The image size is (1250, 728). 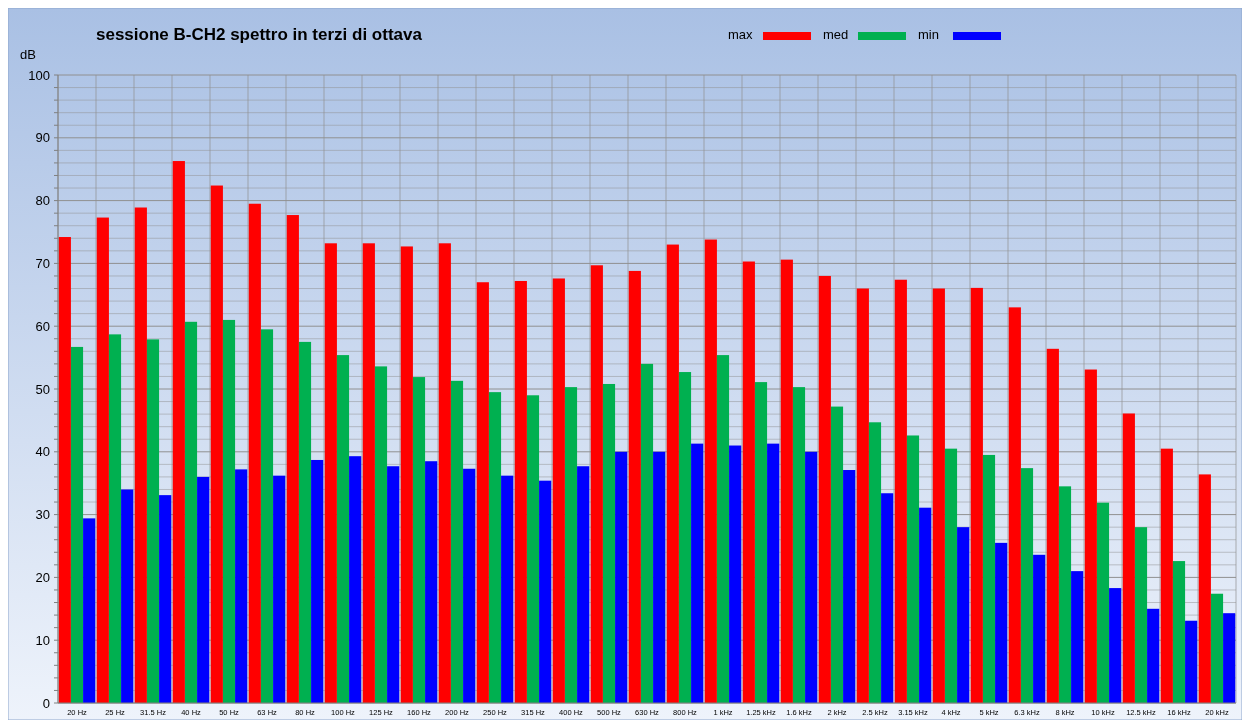 What do you see at coordinates (928, 34) in the screenshot?
I see `legend-label: min` at bounding box center [928, 34].